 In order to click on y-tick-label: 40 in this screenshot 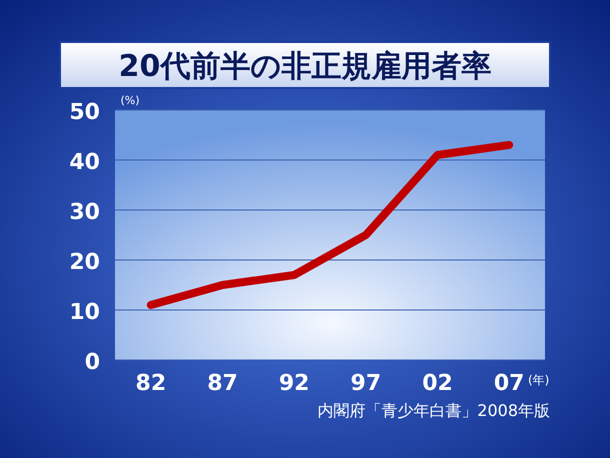, I will do `click(84, 162)`.